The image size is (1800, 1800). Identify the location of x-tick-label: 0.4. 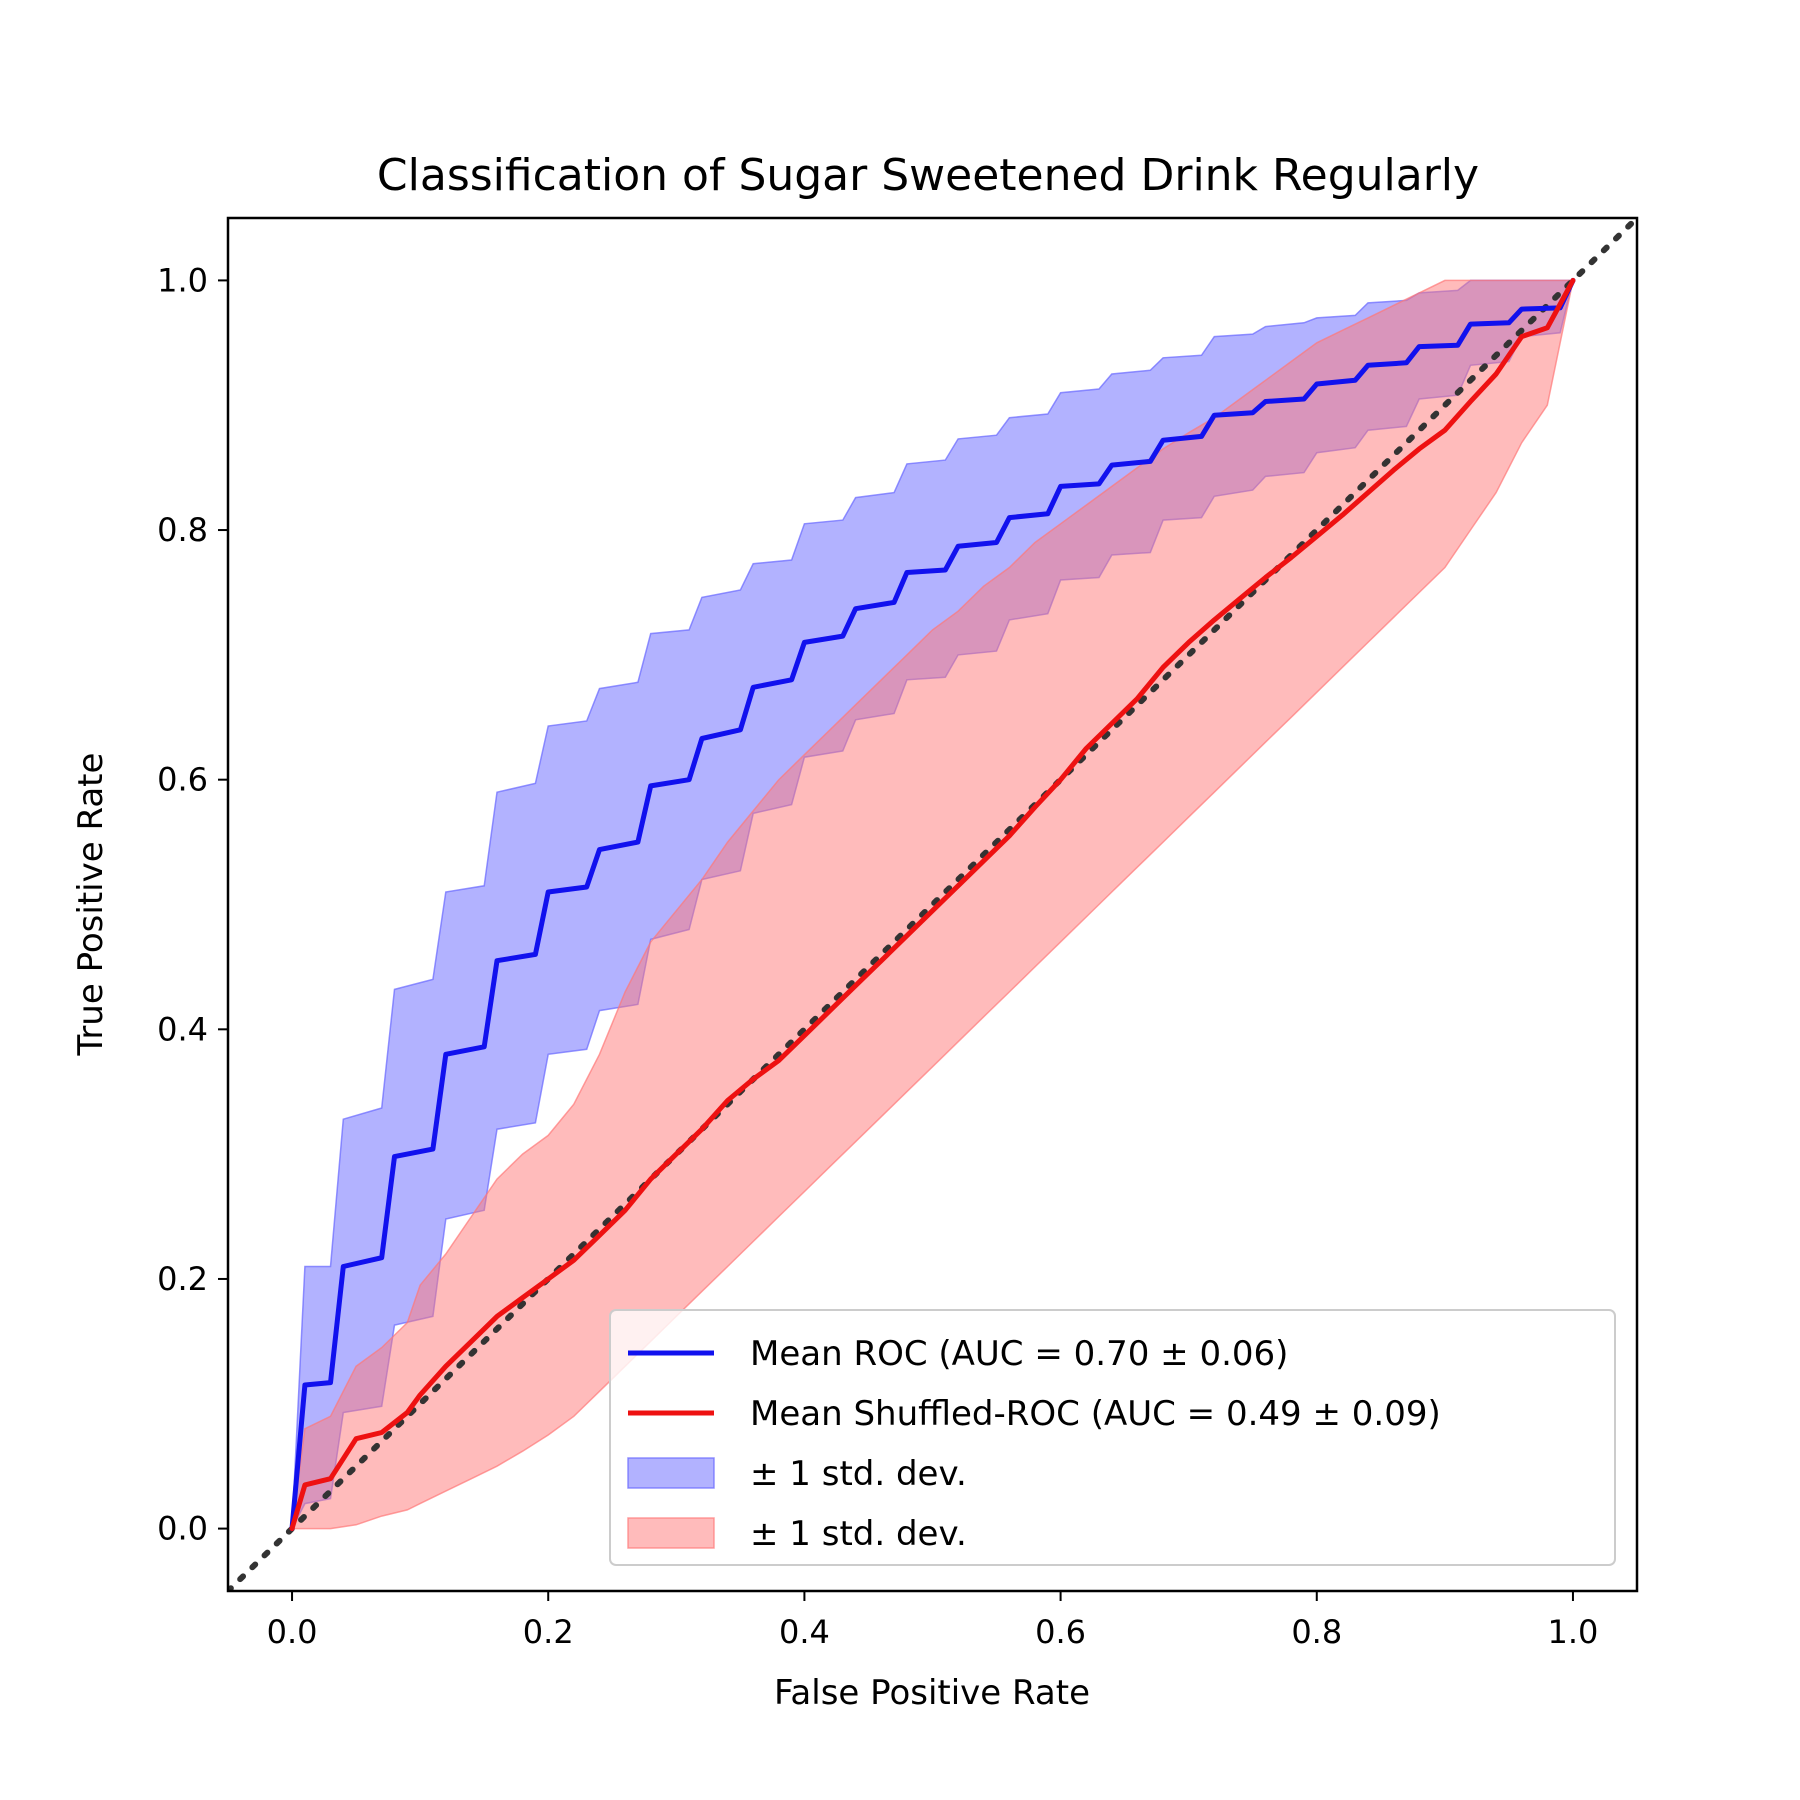
(804, 1632).